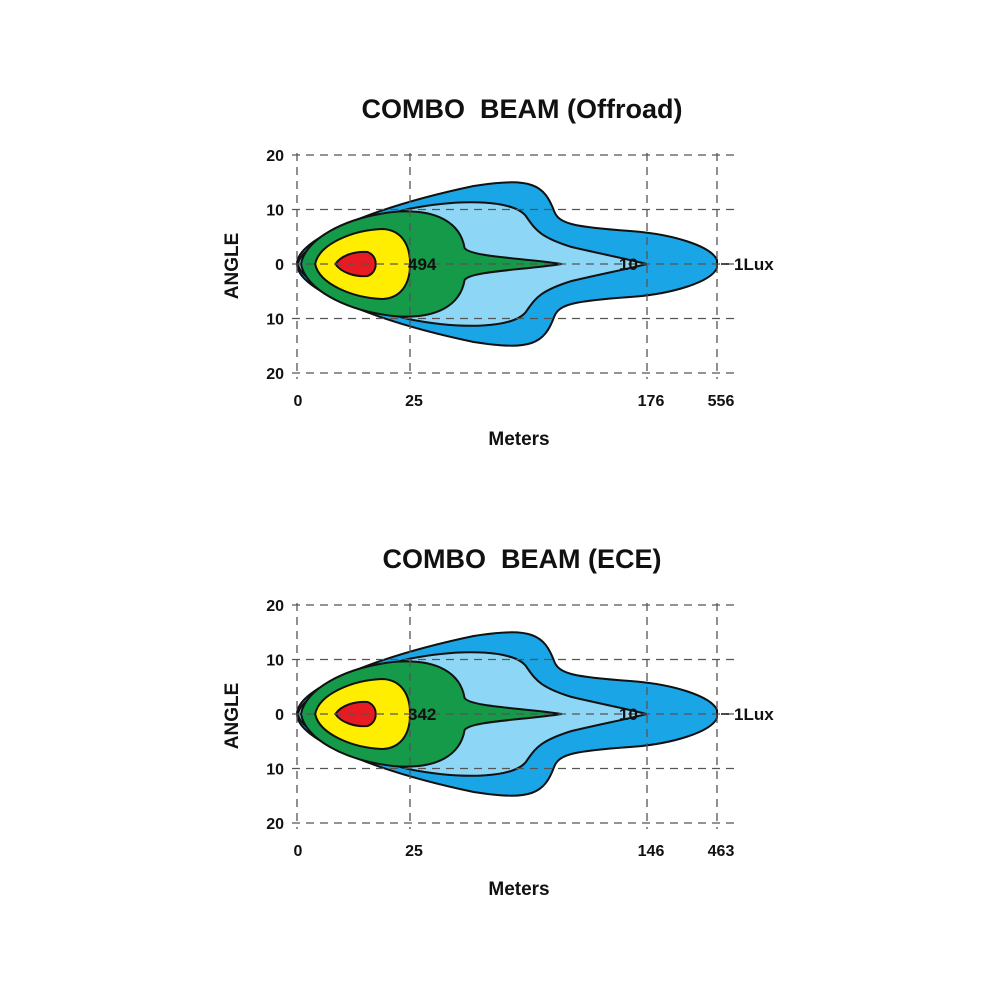  What do you see at coordinates (422, 714) in the screenshot?
I see `value-label-25m: 342` at bounding box center [422, 714].